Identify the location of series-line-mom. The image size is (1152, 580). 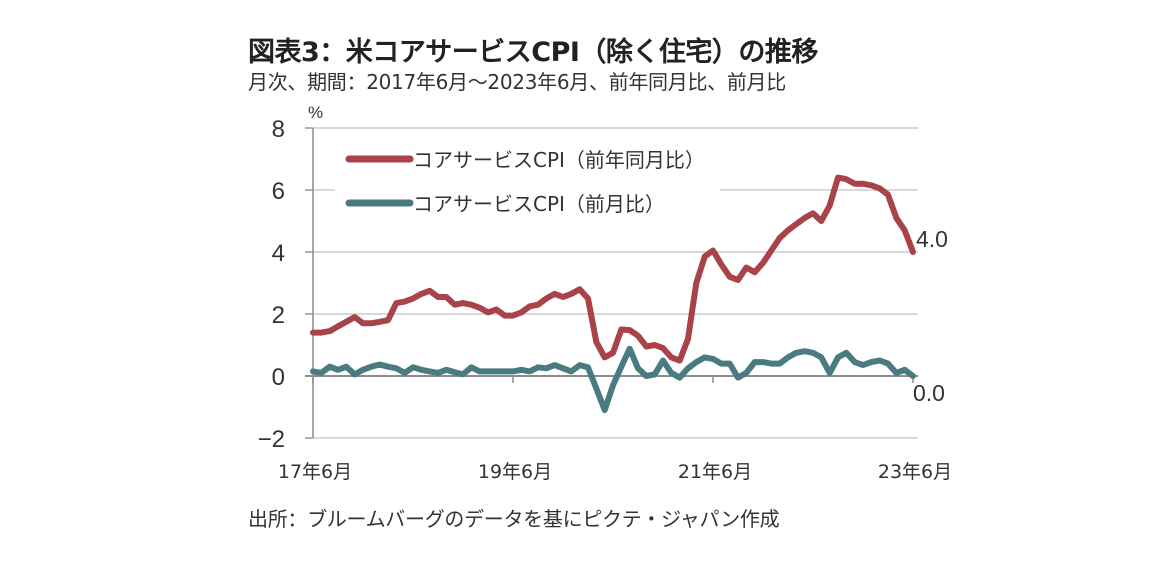
(613, 379).